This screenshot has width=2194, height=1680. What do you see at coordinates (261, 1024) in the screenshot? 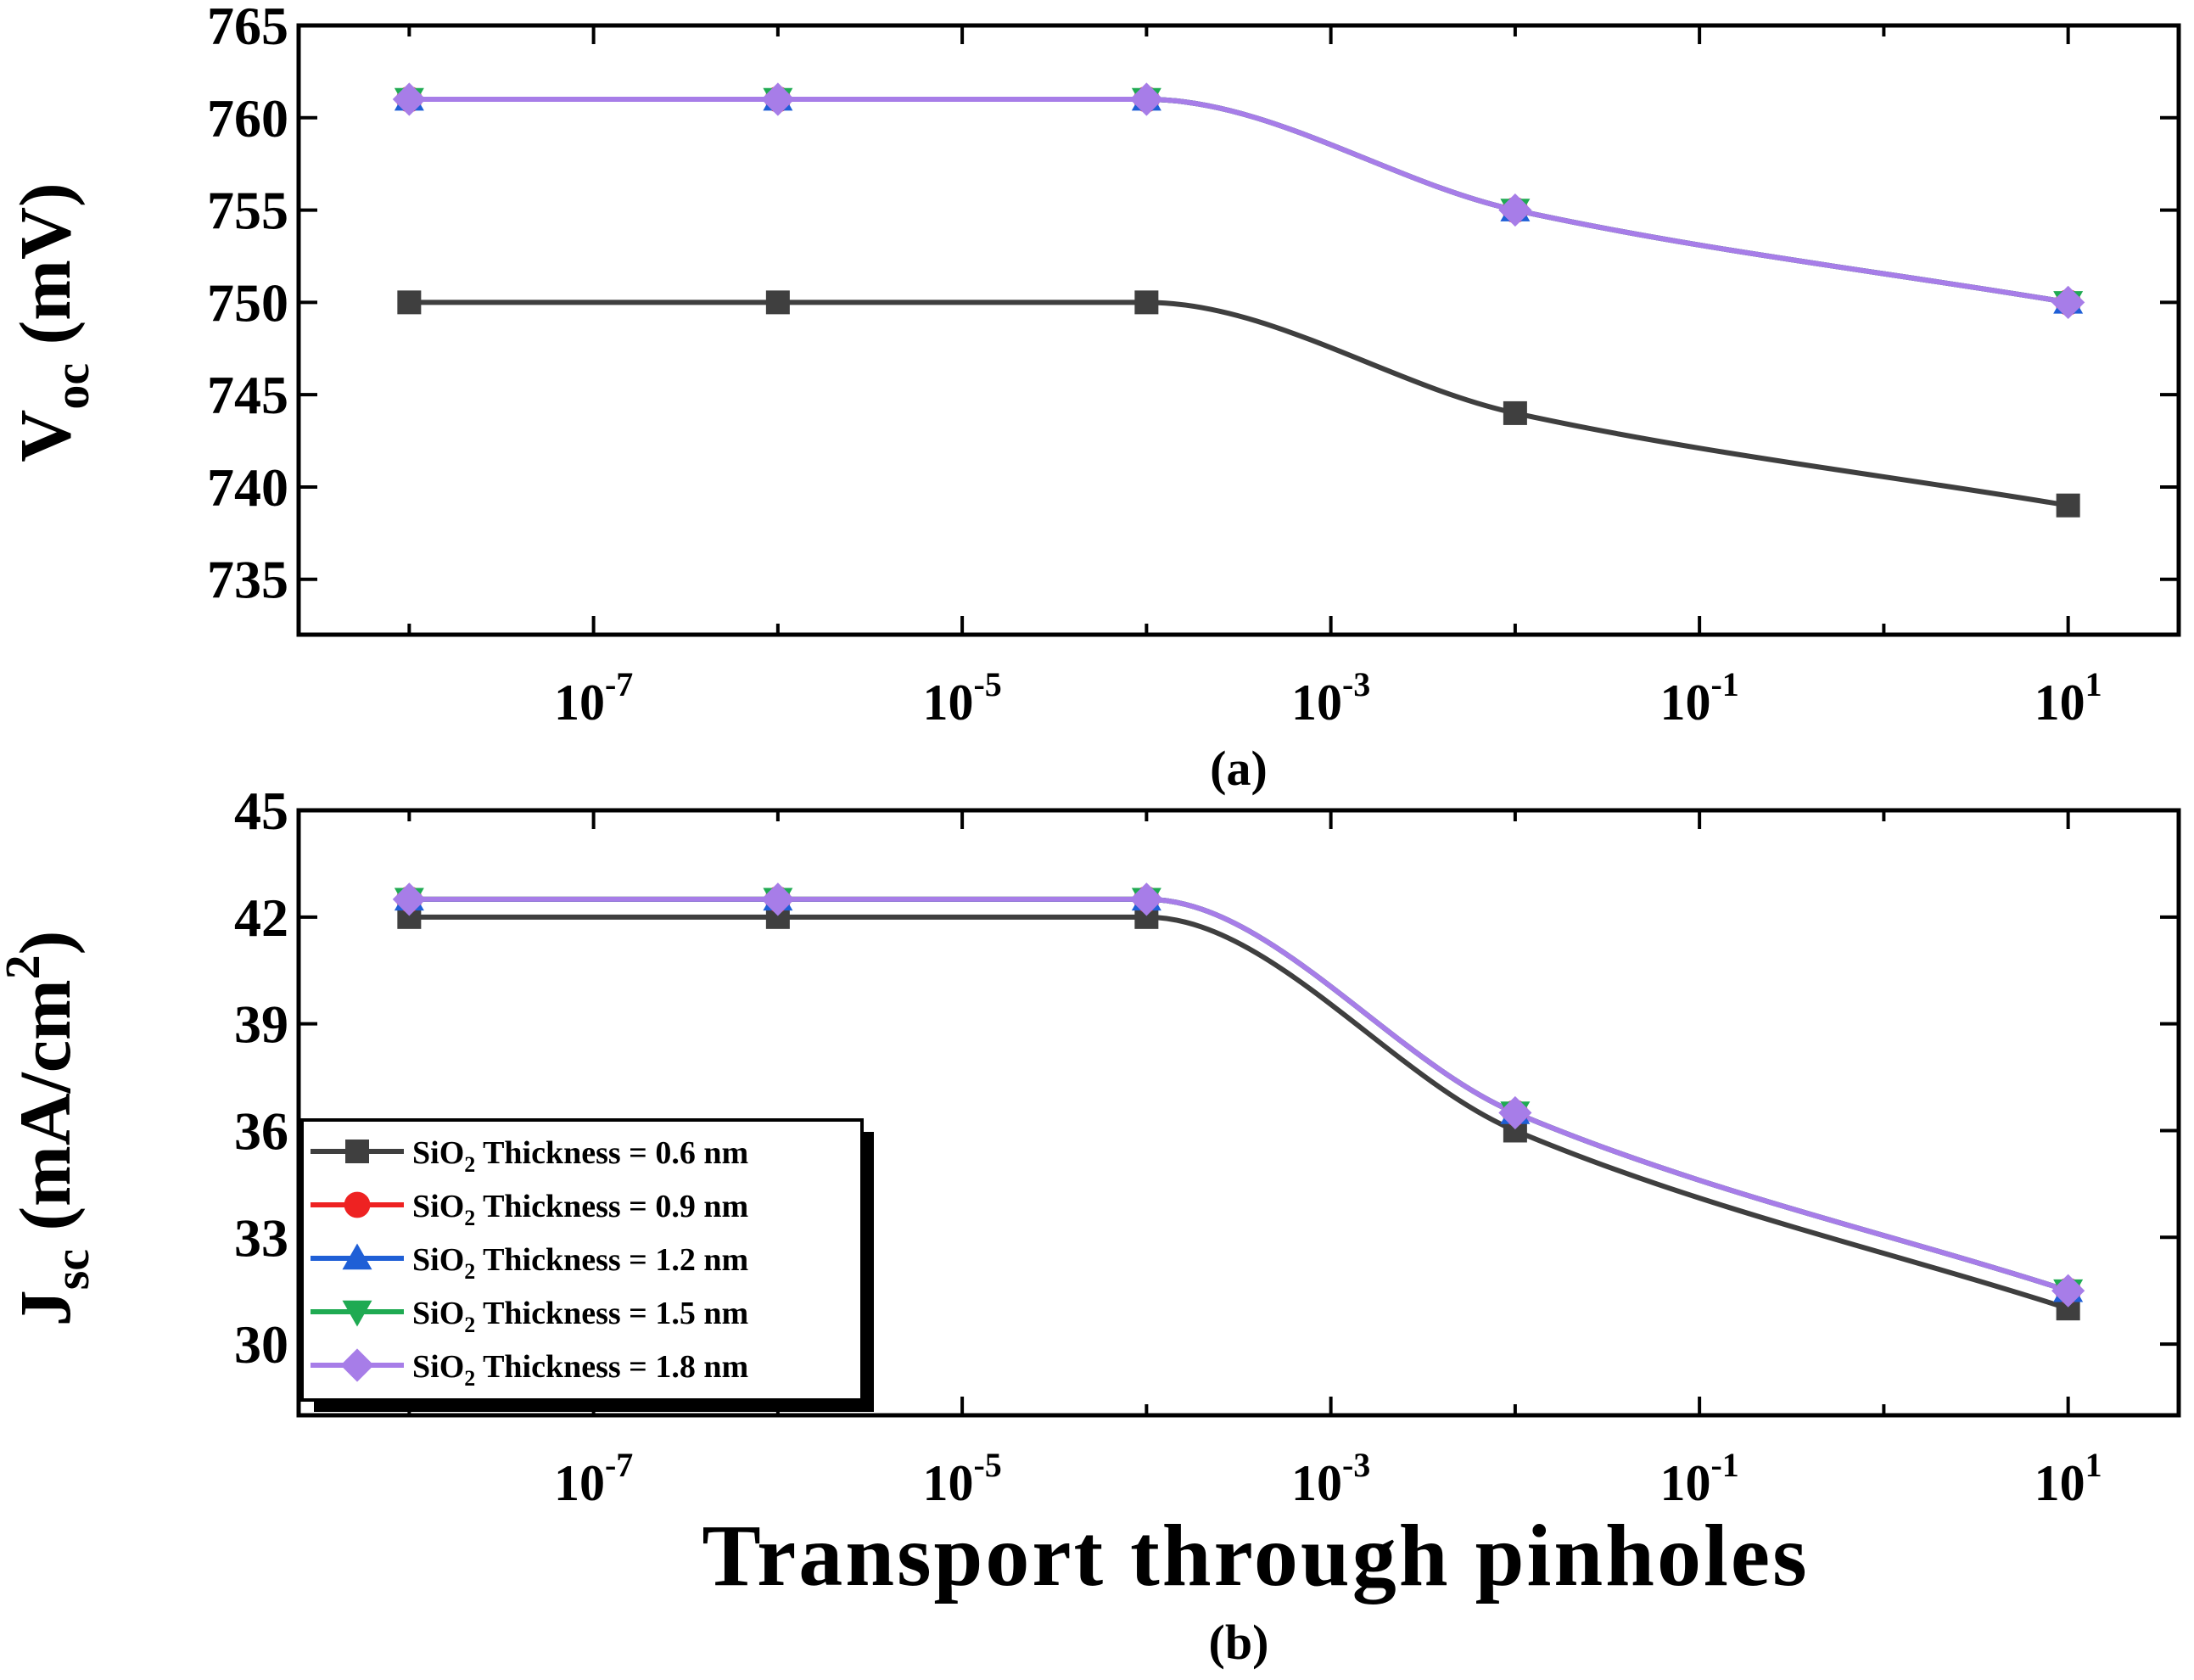
I see `y-tick-label: 39` at bounding box center [261, 1024].